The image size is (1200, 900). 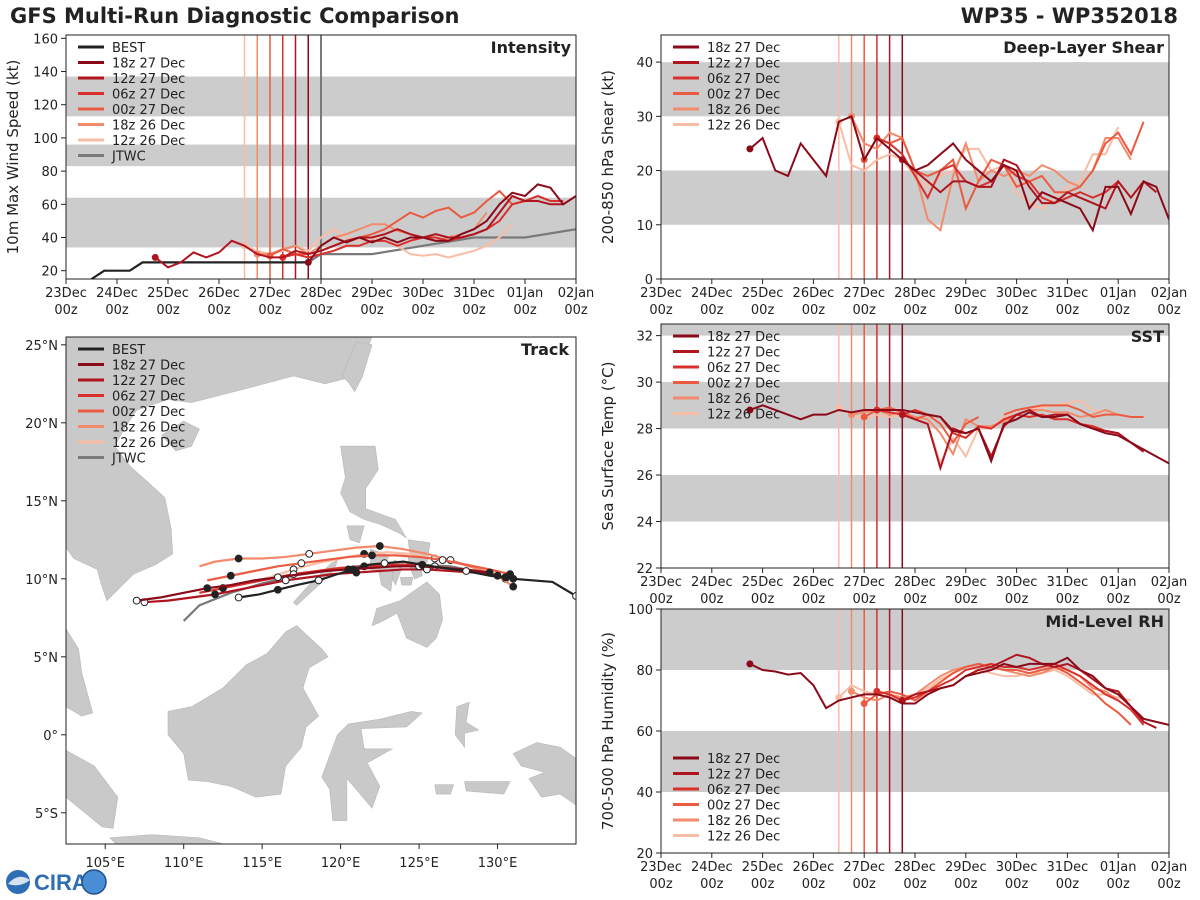 I want to click on y-tick-label: 160, so click(x=45, y=39).